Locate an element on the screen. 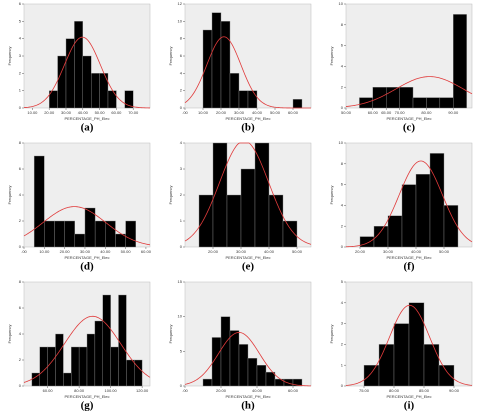 The width and height of the screenshot is (478, 416). x-tick-label: 70.00 is located at coordinates (400, 112).